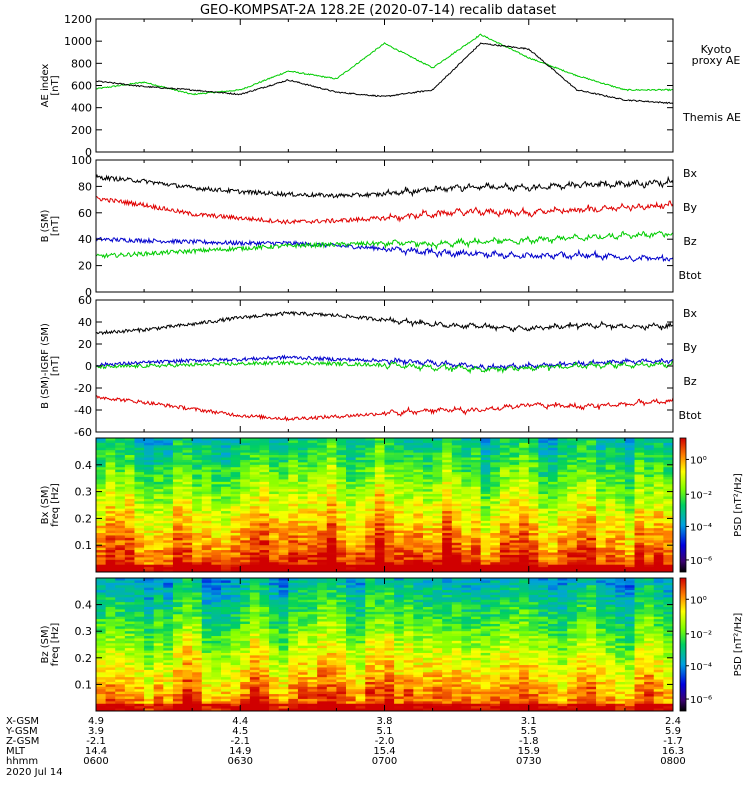  Describe the element at coordinates (81, 160) in the screenshot. I see `panel1-ytick-label: 100` at that location.